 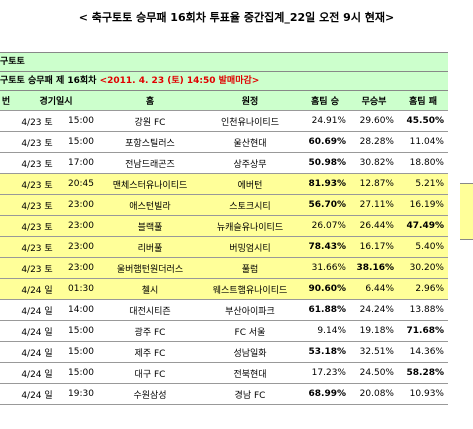 I want to click on match-row: 4/24 일 01:30 첼시 웨스트햄유나이티드 90.60% 6.44% 2.96%, so click(x=224, y=289).